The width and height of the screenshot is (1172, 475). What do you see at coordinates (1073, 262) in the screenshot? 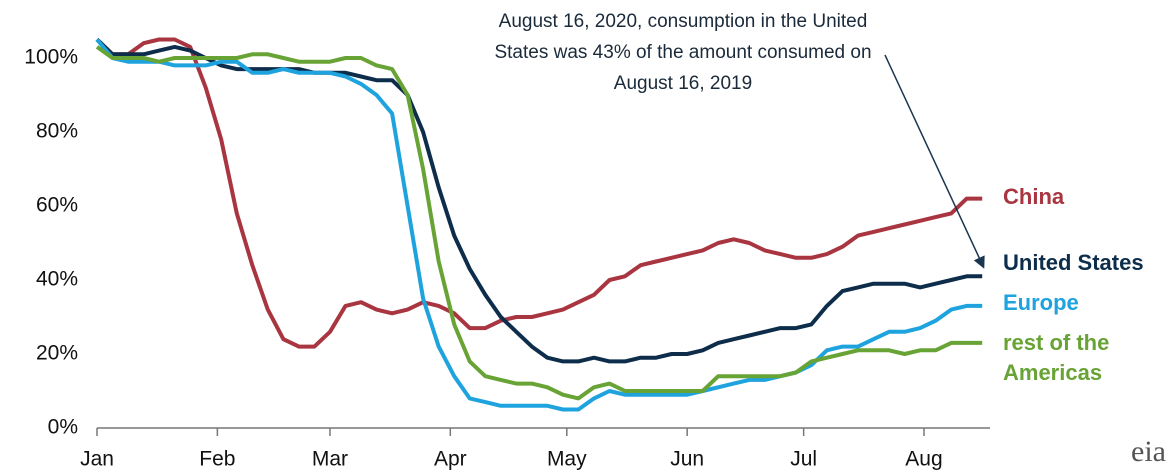
I see `series-label: United States` at bounding box center [1073, 262].